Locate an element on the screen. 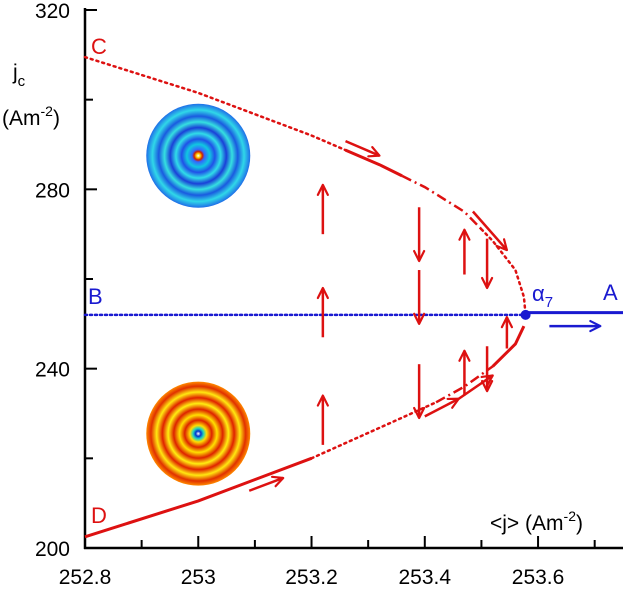  x-label-text: <j> (Am is located at coordinates (527, 523).